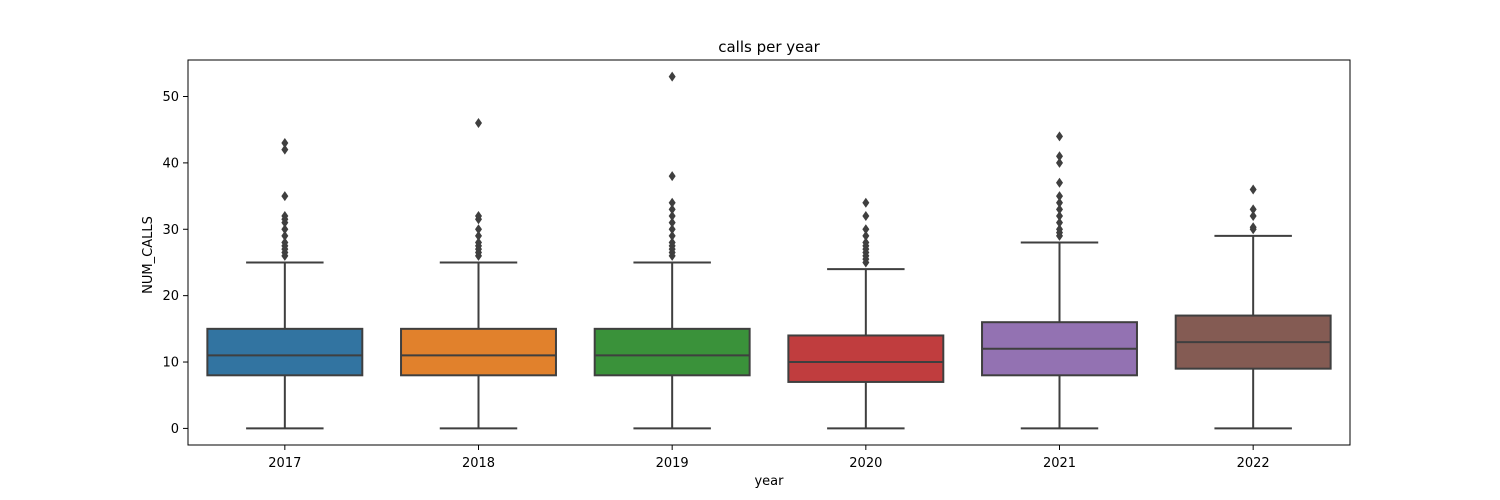 Image resolution: width=1500 pixels, height=500 pixels. I want to click on y-tick-label: 50, so click(170, 97).